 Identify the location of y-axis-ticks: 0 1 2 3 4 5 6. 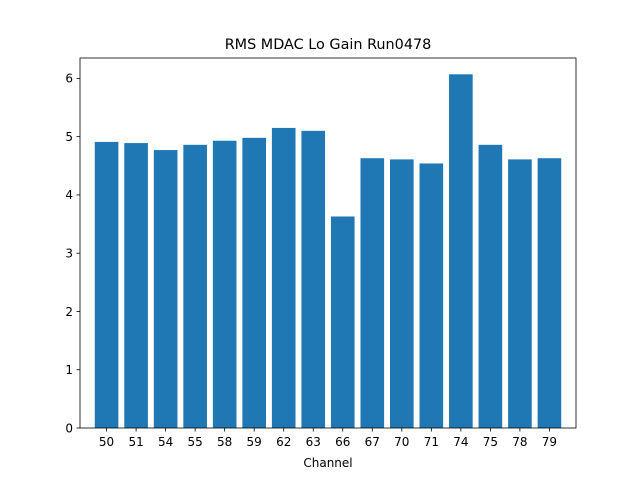
(72, 253).